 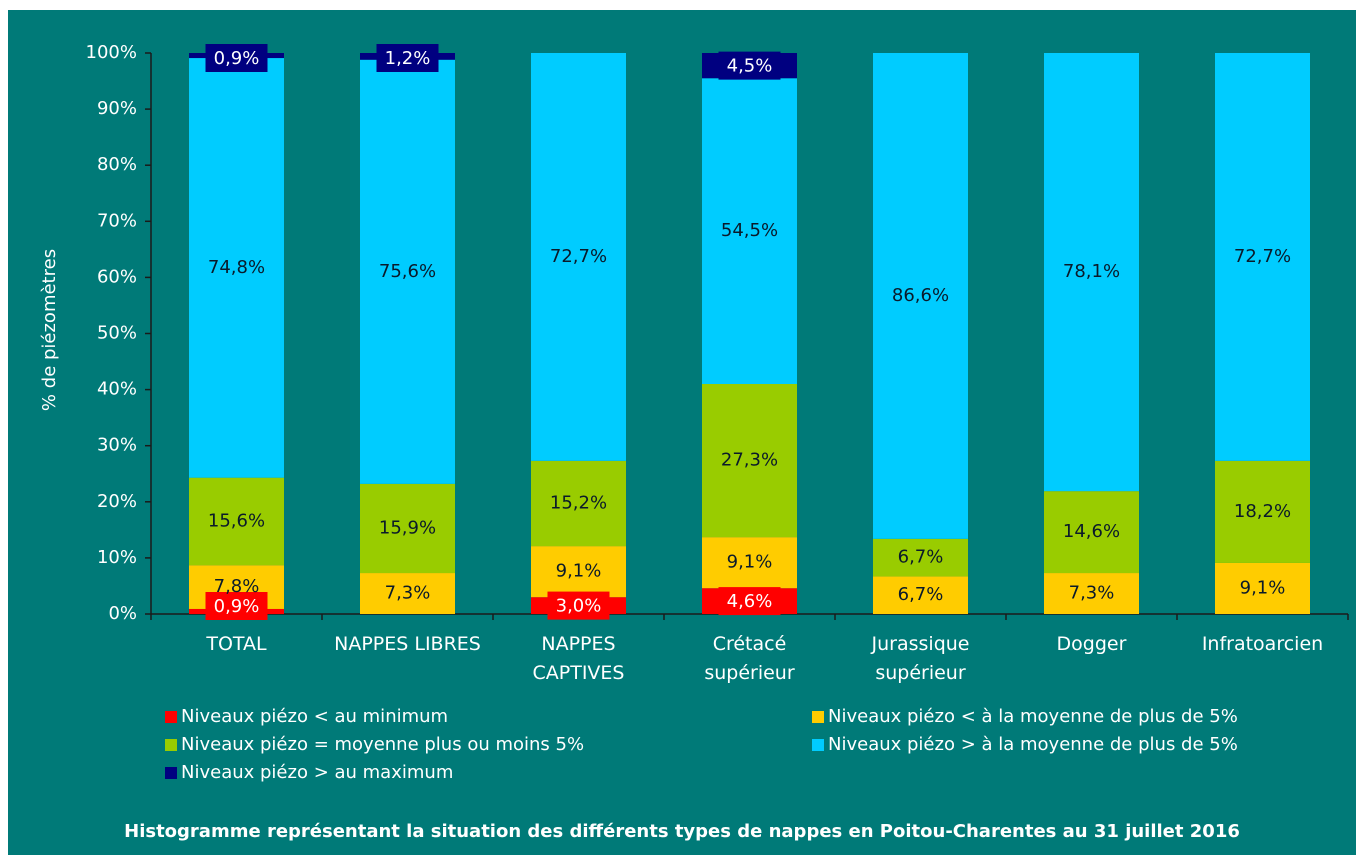 What do you see at coordinates (117, 276) in the screenshot?
I see `y-tick-label: 60%` at bounding box center [117, 276].